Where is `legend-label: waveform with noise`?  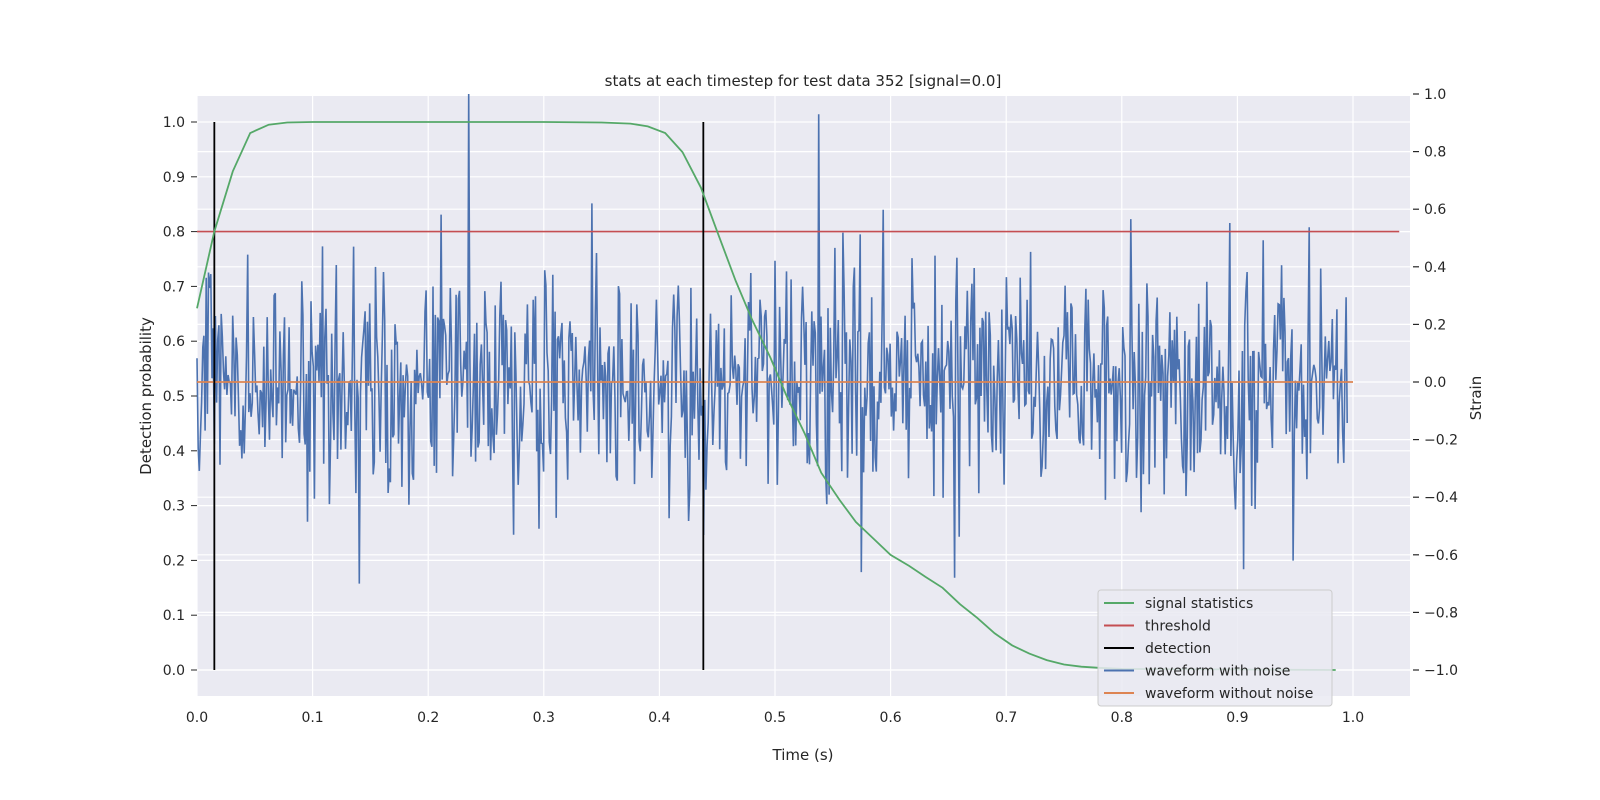
legend-label: waveform with noise is located at coordinates (1217, 672).